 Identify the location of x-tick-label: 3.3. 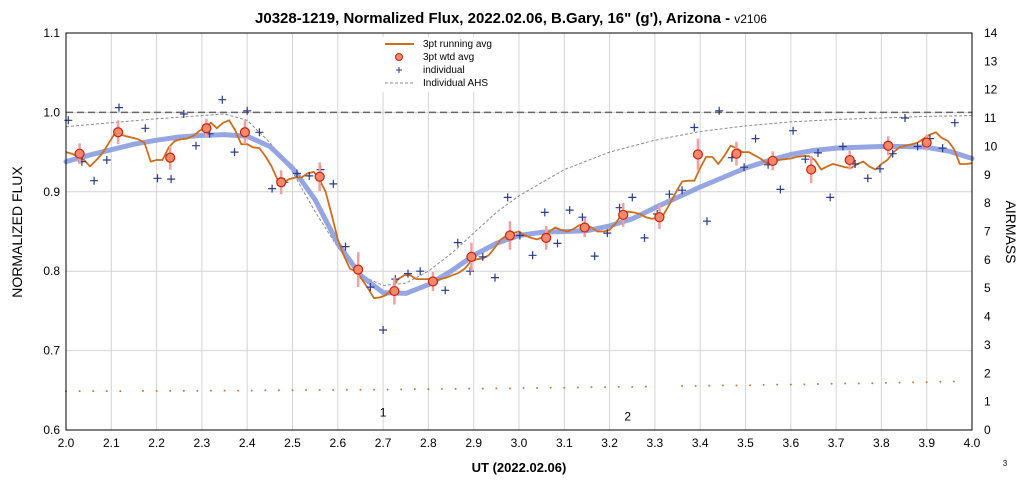
(655, 443).